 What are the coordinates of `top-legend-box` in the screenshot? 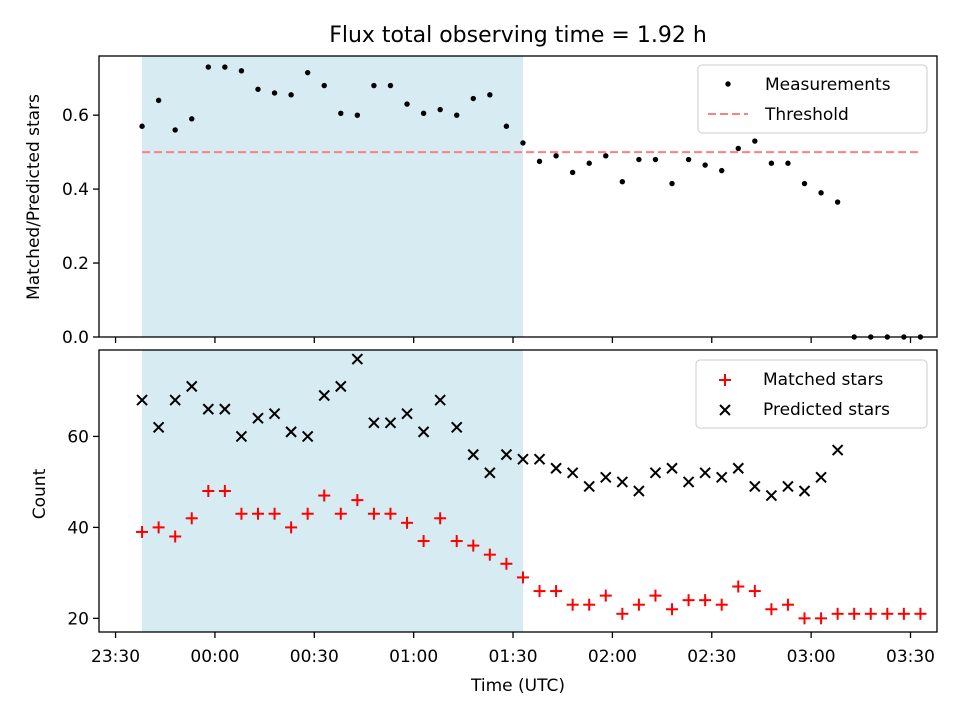 It's located at (812, 99).